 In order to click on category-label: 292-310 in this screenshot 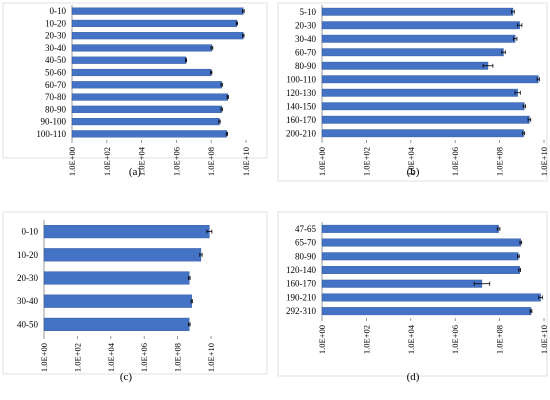, I will do `click(301, 311)`.